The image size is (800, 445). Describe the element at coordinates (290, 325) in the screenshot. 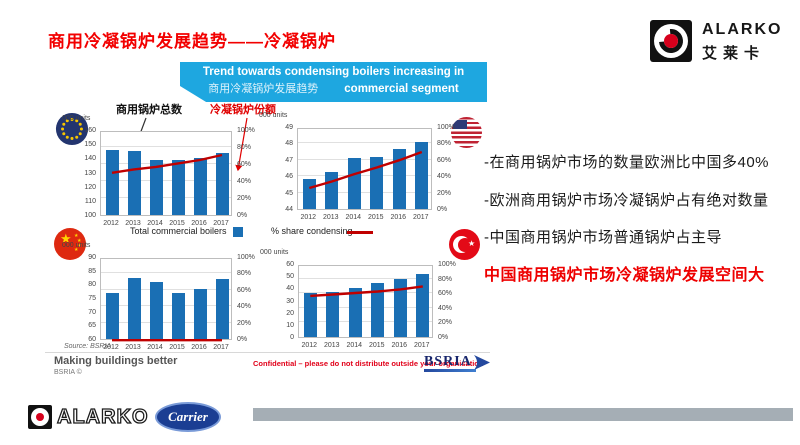

I see `tr-ytick-left: 10` at that location.